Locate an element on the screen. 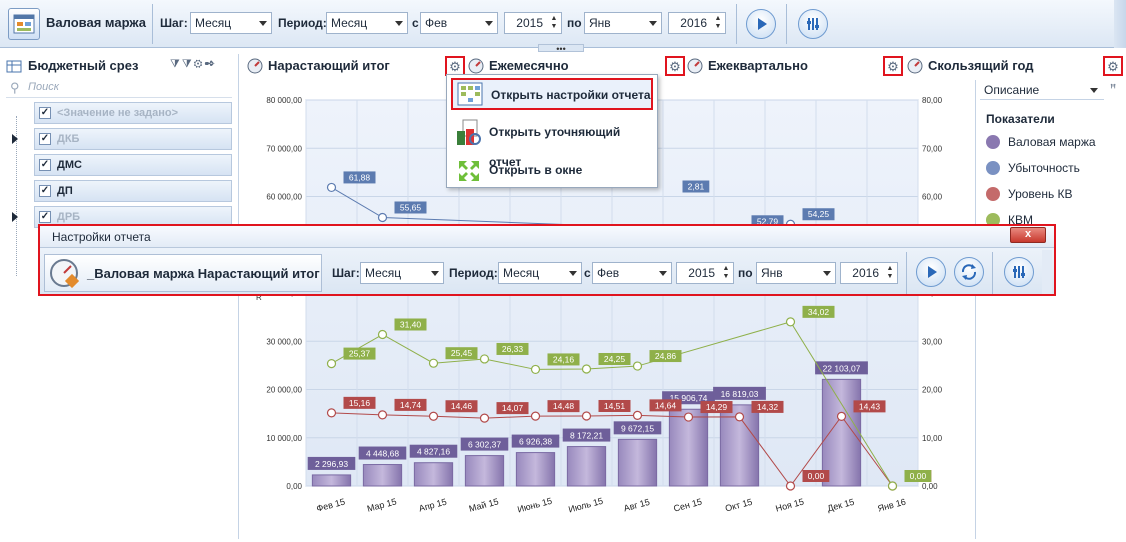 The image size is (1126, 542). y2-tick-label: 70,00 is located at coordinates (932, 148).